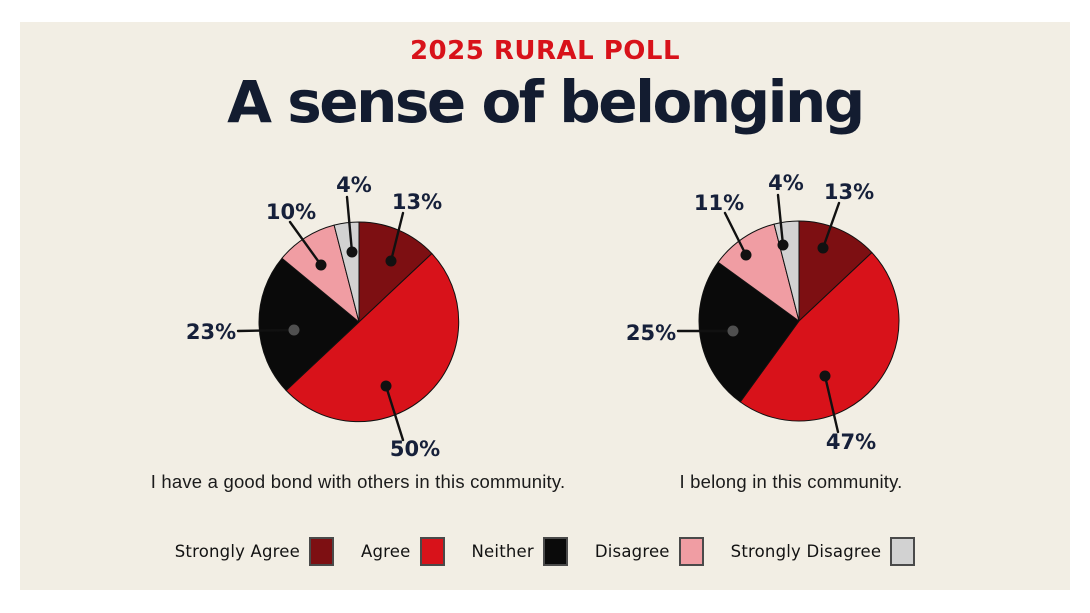 The image size is (1090, 613). I want to click on pct-labels: 13% 47% 25% 11% 4%, so click(751, 312).